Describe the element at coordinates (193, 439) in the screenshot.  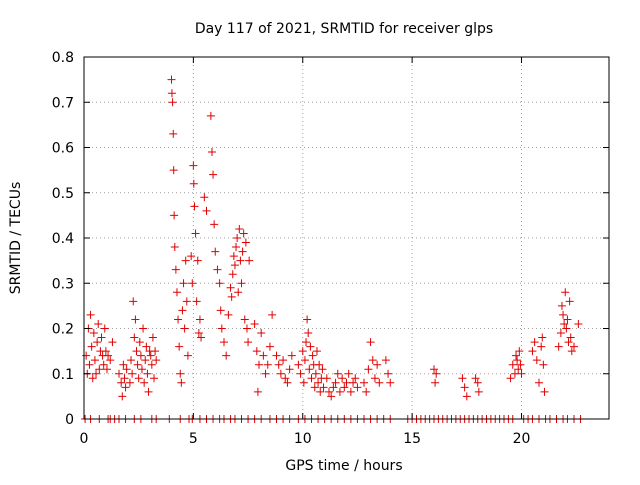
I see `x-tick-label: 5` at that location.